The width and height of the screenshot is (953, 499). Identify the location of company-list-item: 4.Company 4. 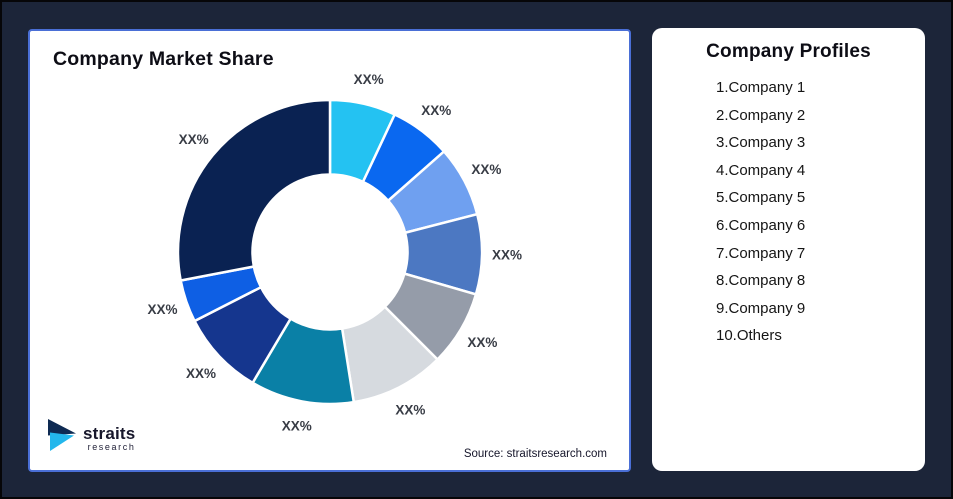
(761, 170).